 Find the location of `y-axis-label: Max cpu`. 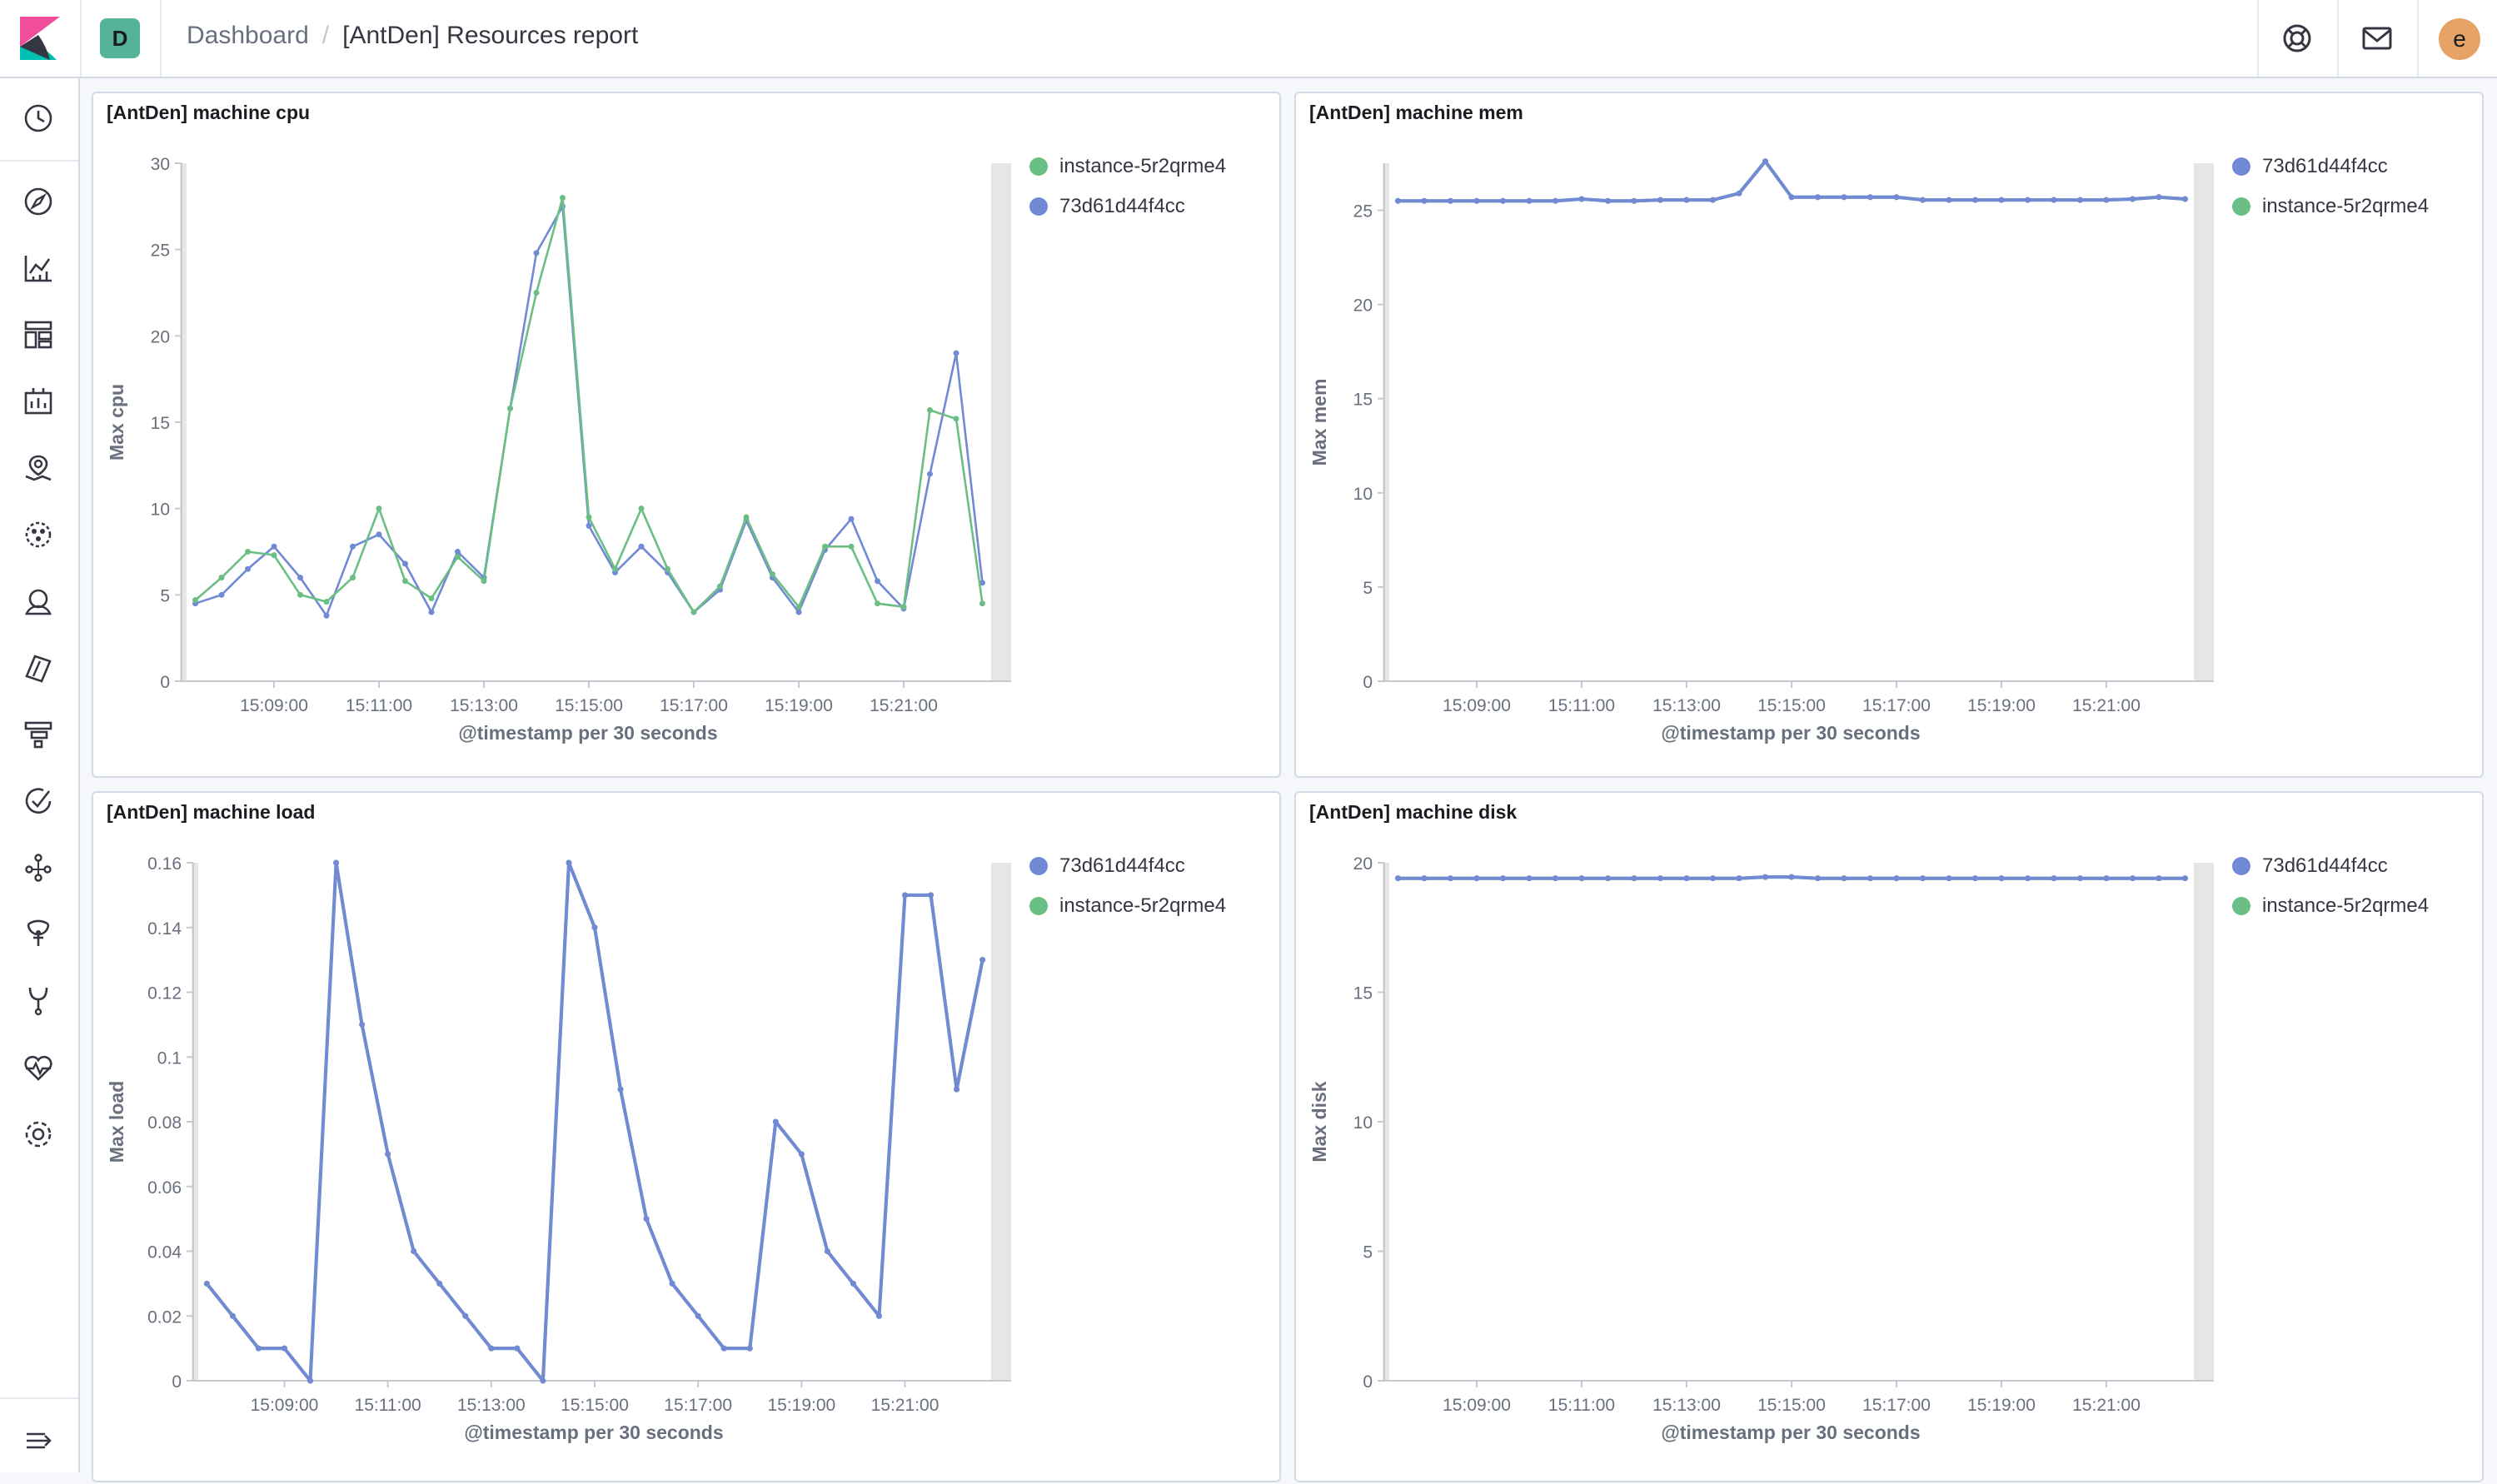

y-axis-label: Max cpu is located at coordinates (116, 422).